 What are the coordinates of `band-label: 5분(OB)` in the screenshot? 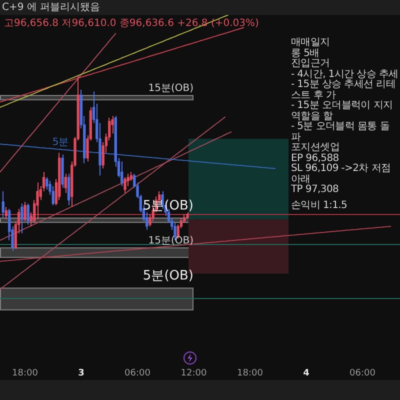 It's located at (168, 276).